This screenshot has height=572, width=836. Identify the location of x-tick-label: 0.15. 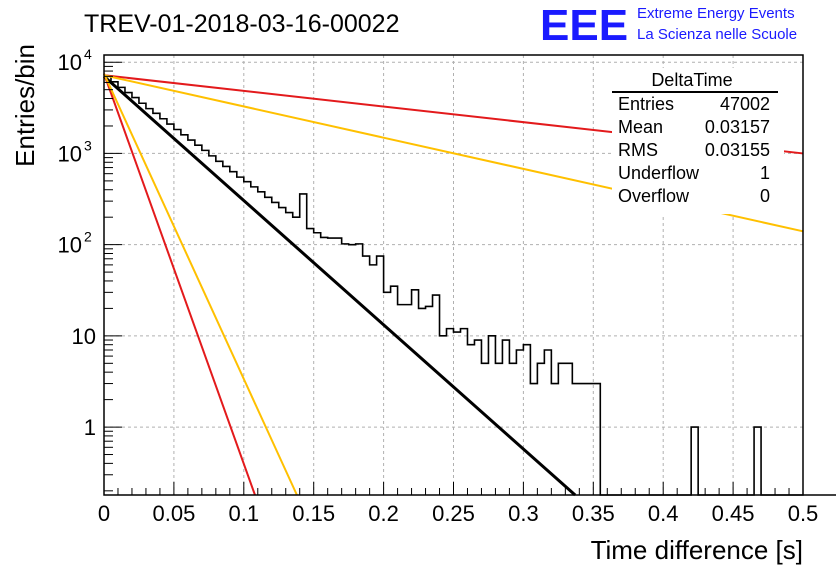
(313, 513).